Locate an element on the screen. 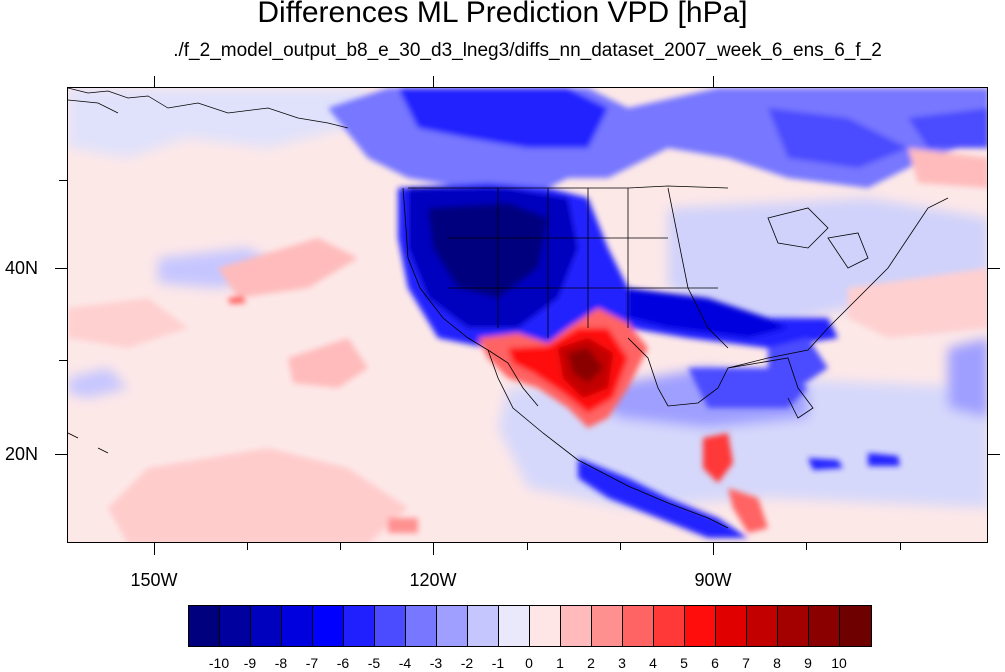 The image size is (1005, 672). colorbar-label: 8 is located at coordinates (777, 663).